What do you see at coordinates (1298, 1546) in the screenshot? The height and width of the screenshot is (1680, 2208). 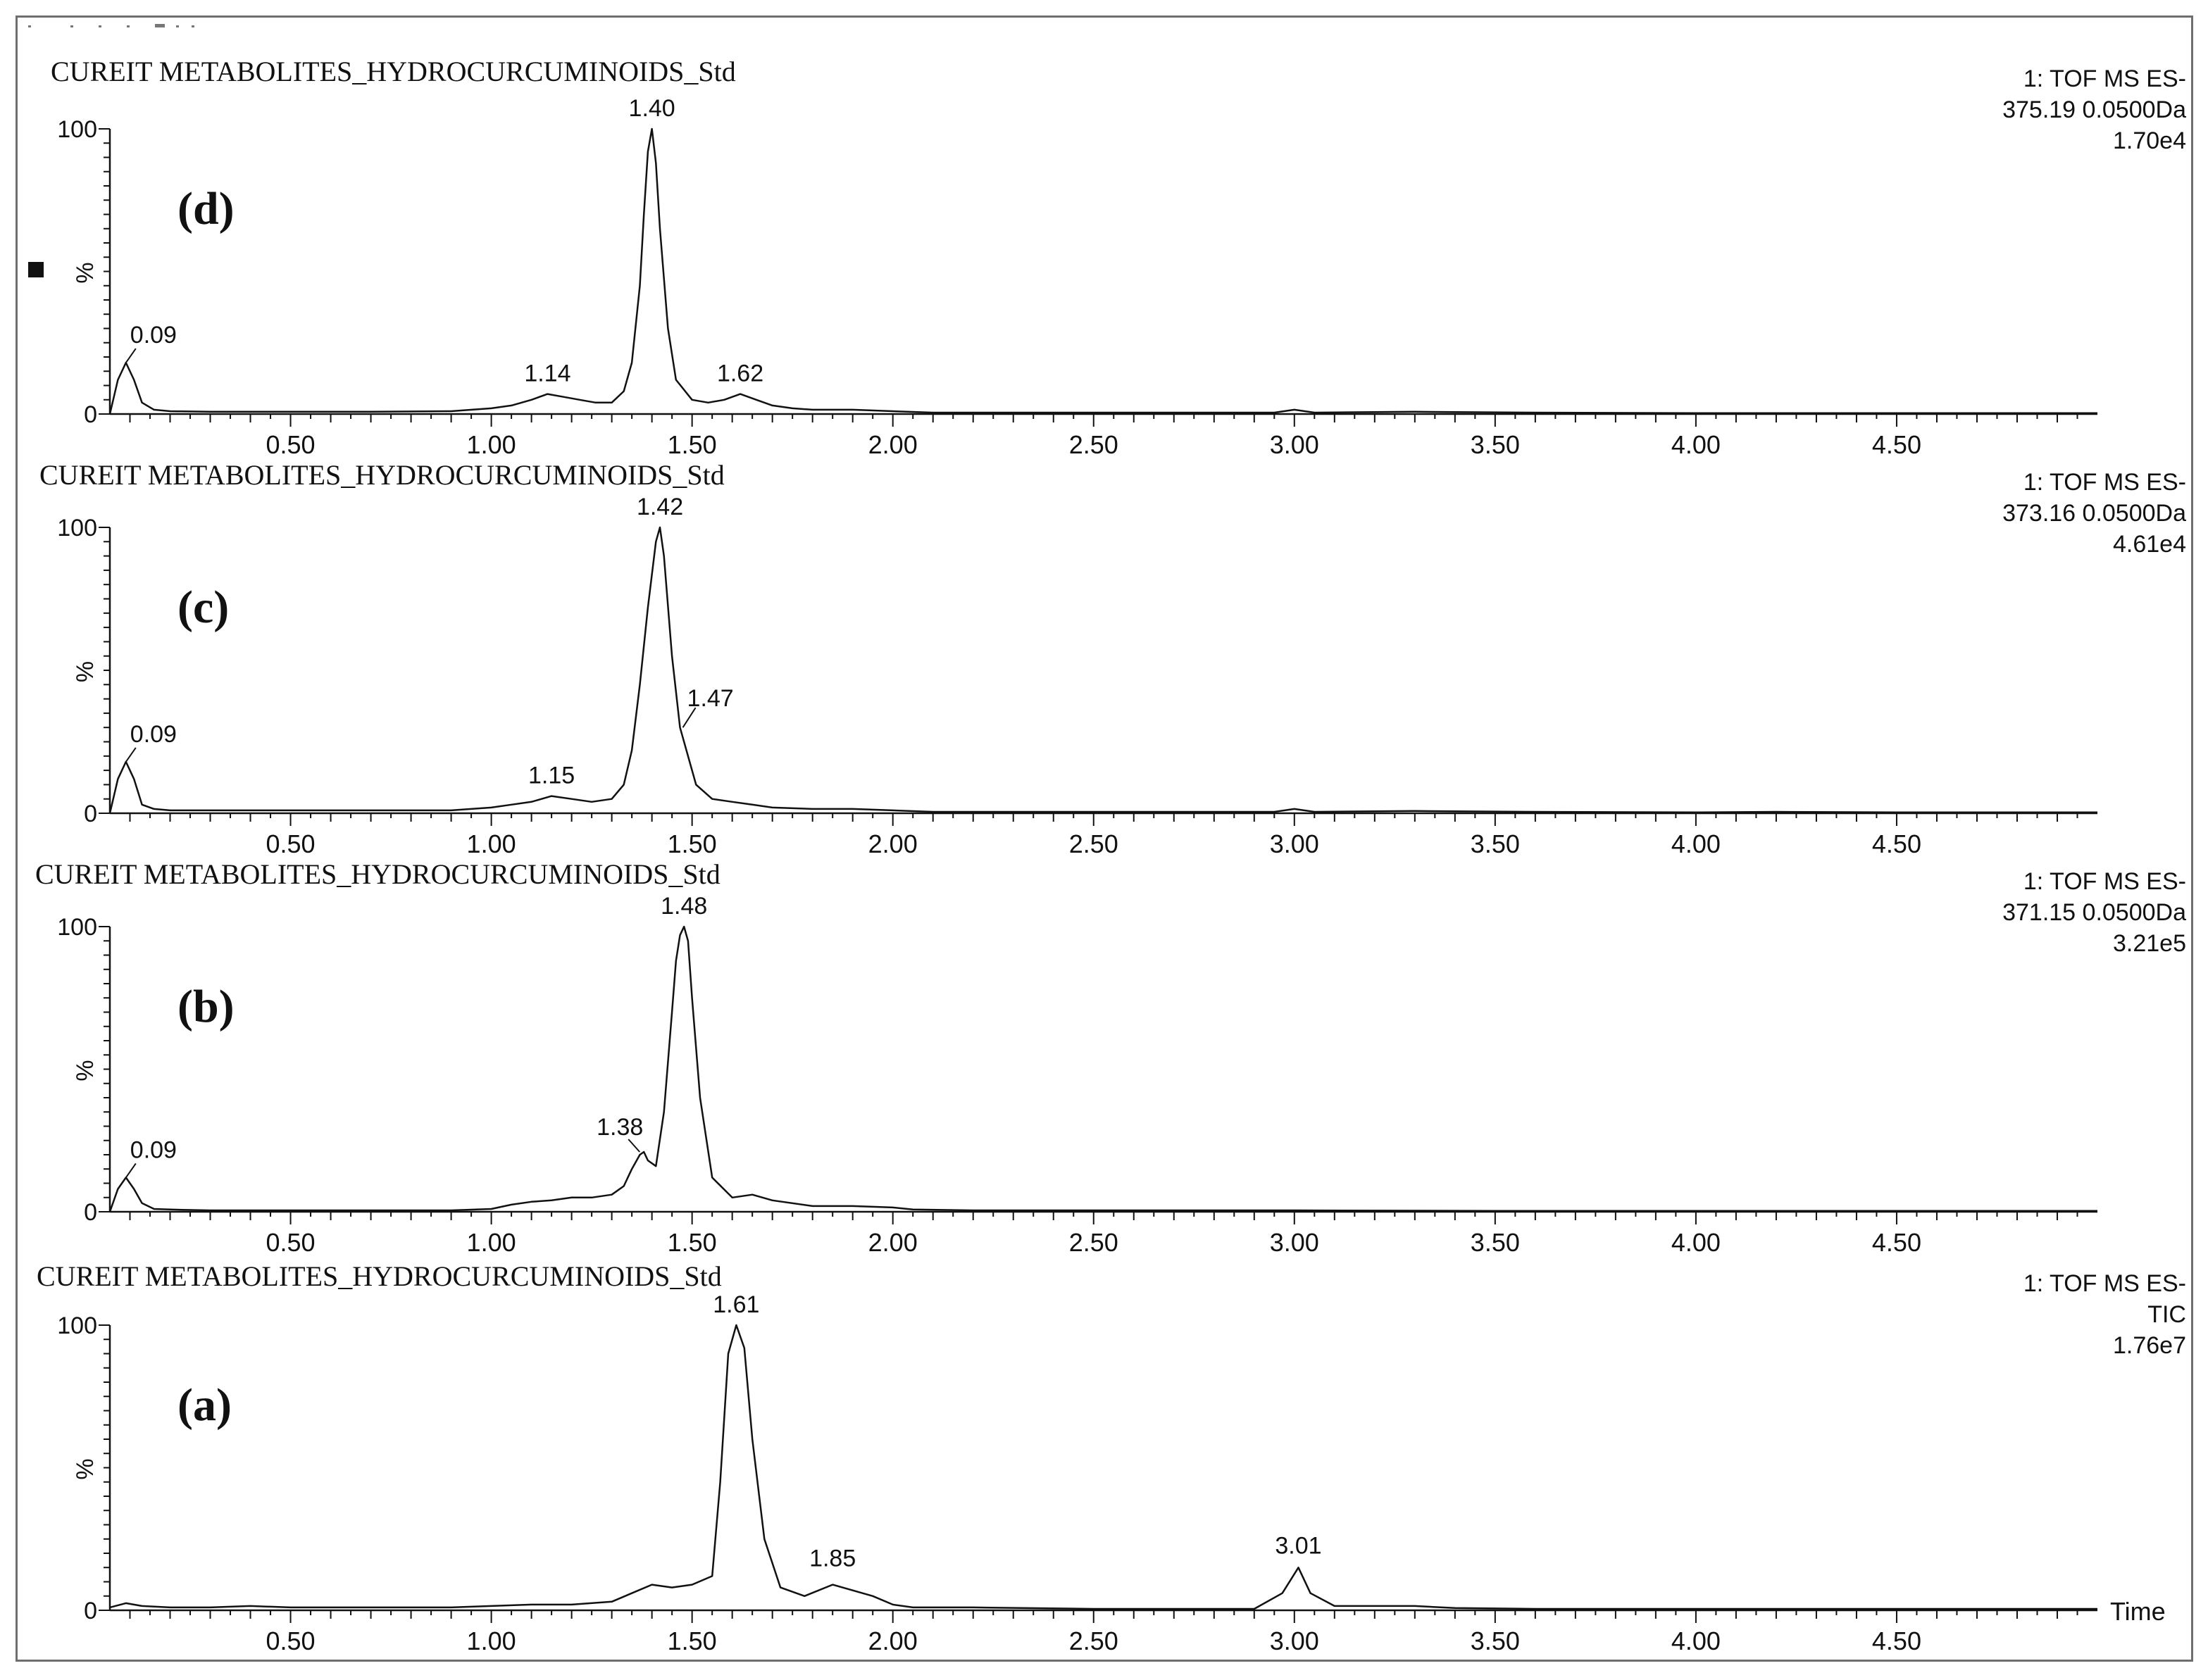 I see `peak-label: 3.01` at bounding box center [1298, 1546].